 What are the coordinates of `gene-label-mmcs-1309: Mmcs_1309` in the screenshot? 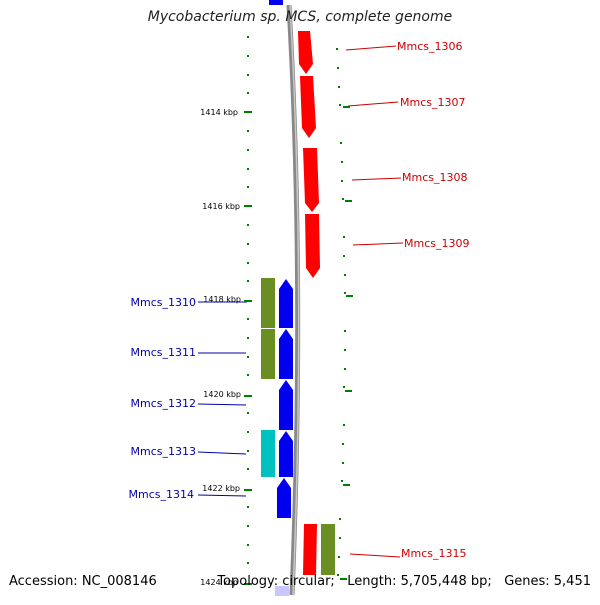 It's located at (436, 243).